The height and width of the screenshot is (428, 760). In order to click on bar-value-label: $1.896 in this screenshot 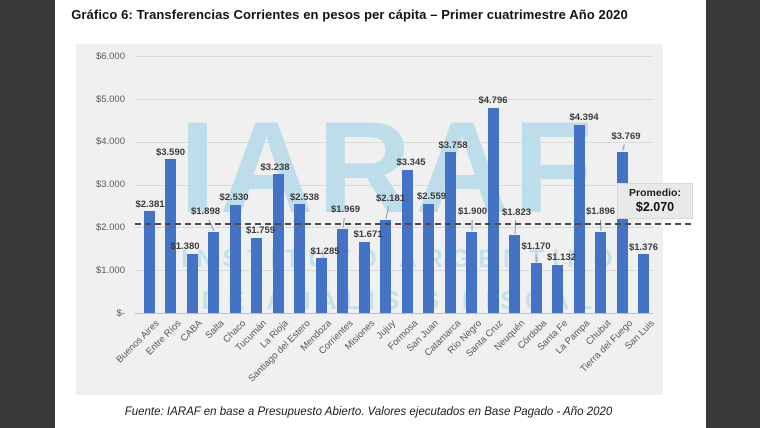, I will do `click(600, 212)`.